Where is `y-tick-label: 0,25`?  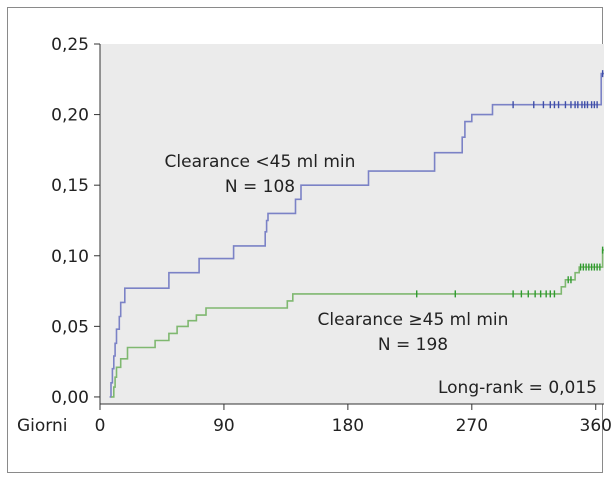 y-tick-label: 0,25 is located at coordinates (70, 45).